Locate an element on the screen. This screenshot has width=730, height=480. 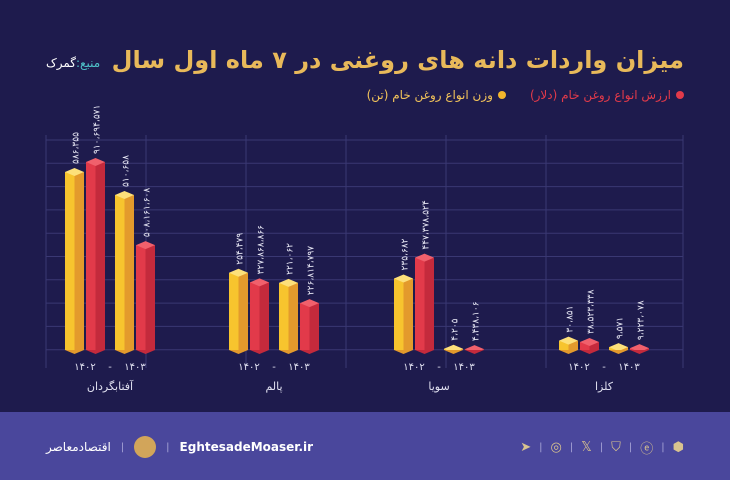
logo-icon is located at coordinates (145, 447).